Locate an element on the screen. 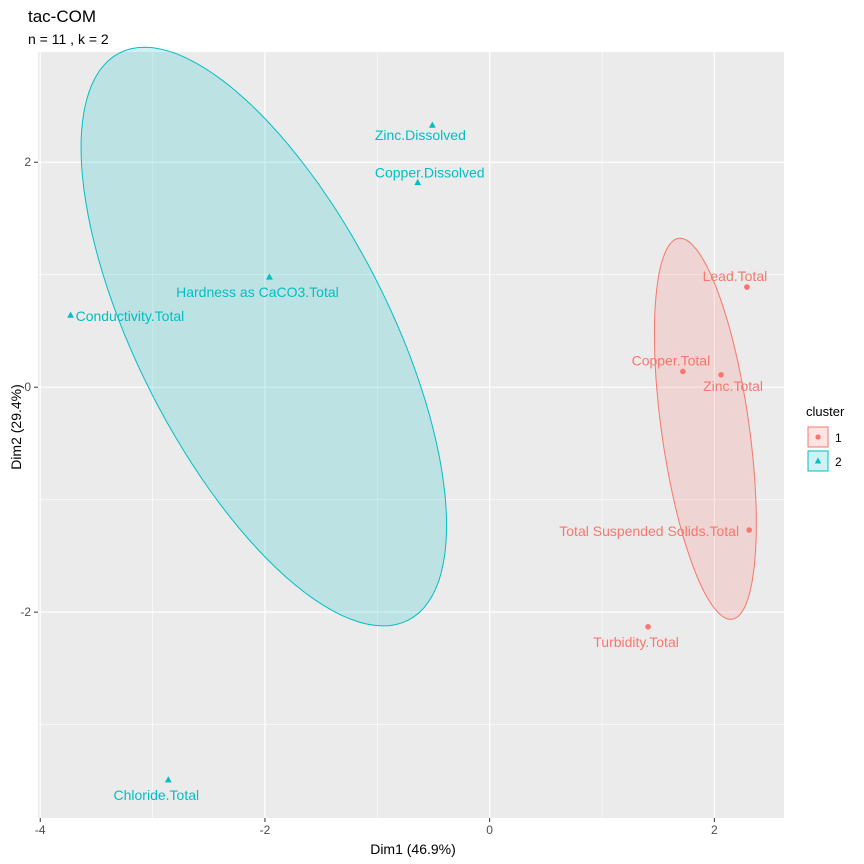 This screenshot has height=864, width=864. y-tick-label: -2 is located at coordinates (25, 612).